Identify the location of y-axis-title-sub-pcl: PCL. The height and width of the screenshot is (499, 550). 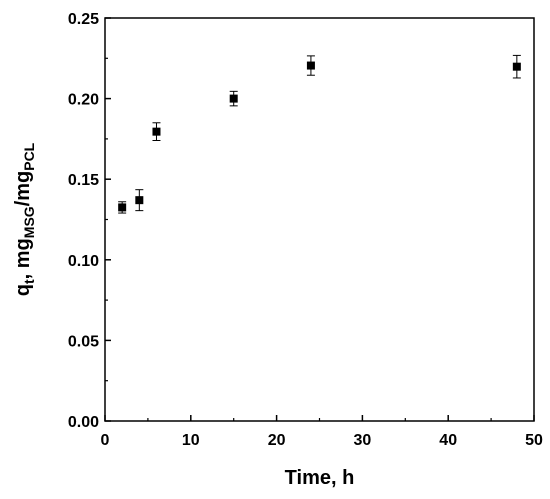
(29, 156).